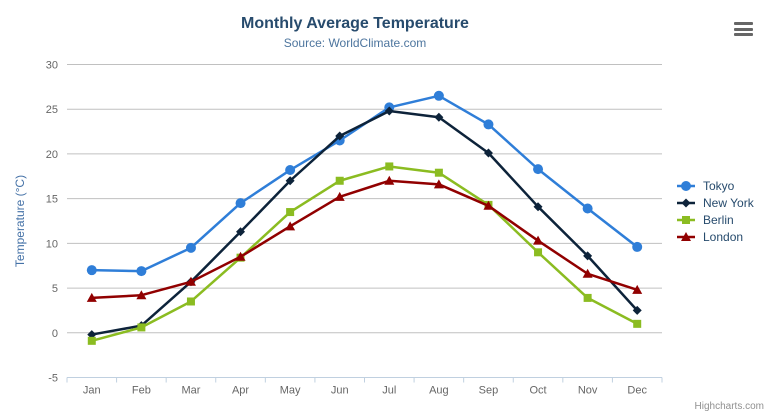 Image resolution: width=769 pixels, height=416 pixels. I want to click on legend-marker-london, so click(686, 236).